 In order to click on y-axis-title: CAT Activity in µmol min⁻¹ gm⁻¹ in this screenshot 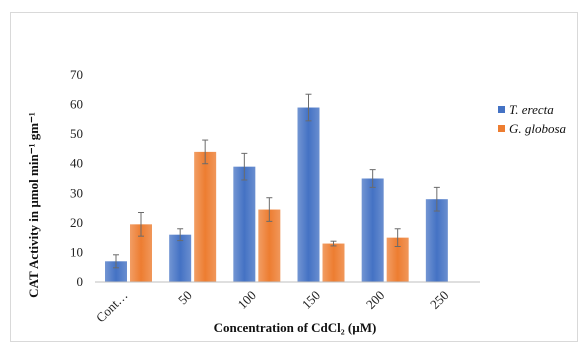, I will do `click(33, 205)`.